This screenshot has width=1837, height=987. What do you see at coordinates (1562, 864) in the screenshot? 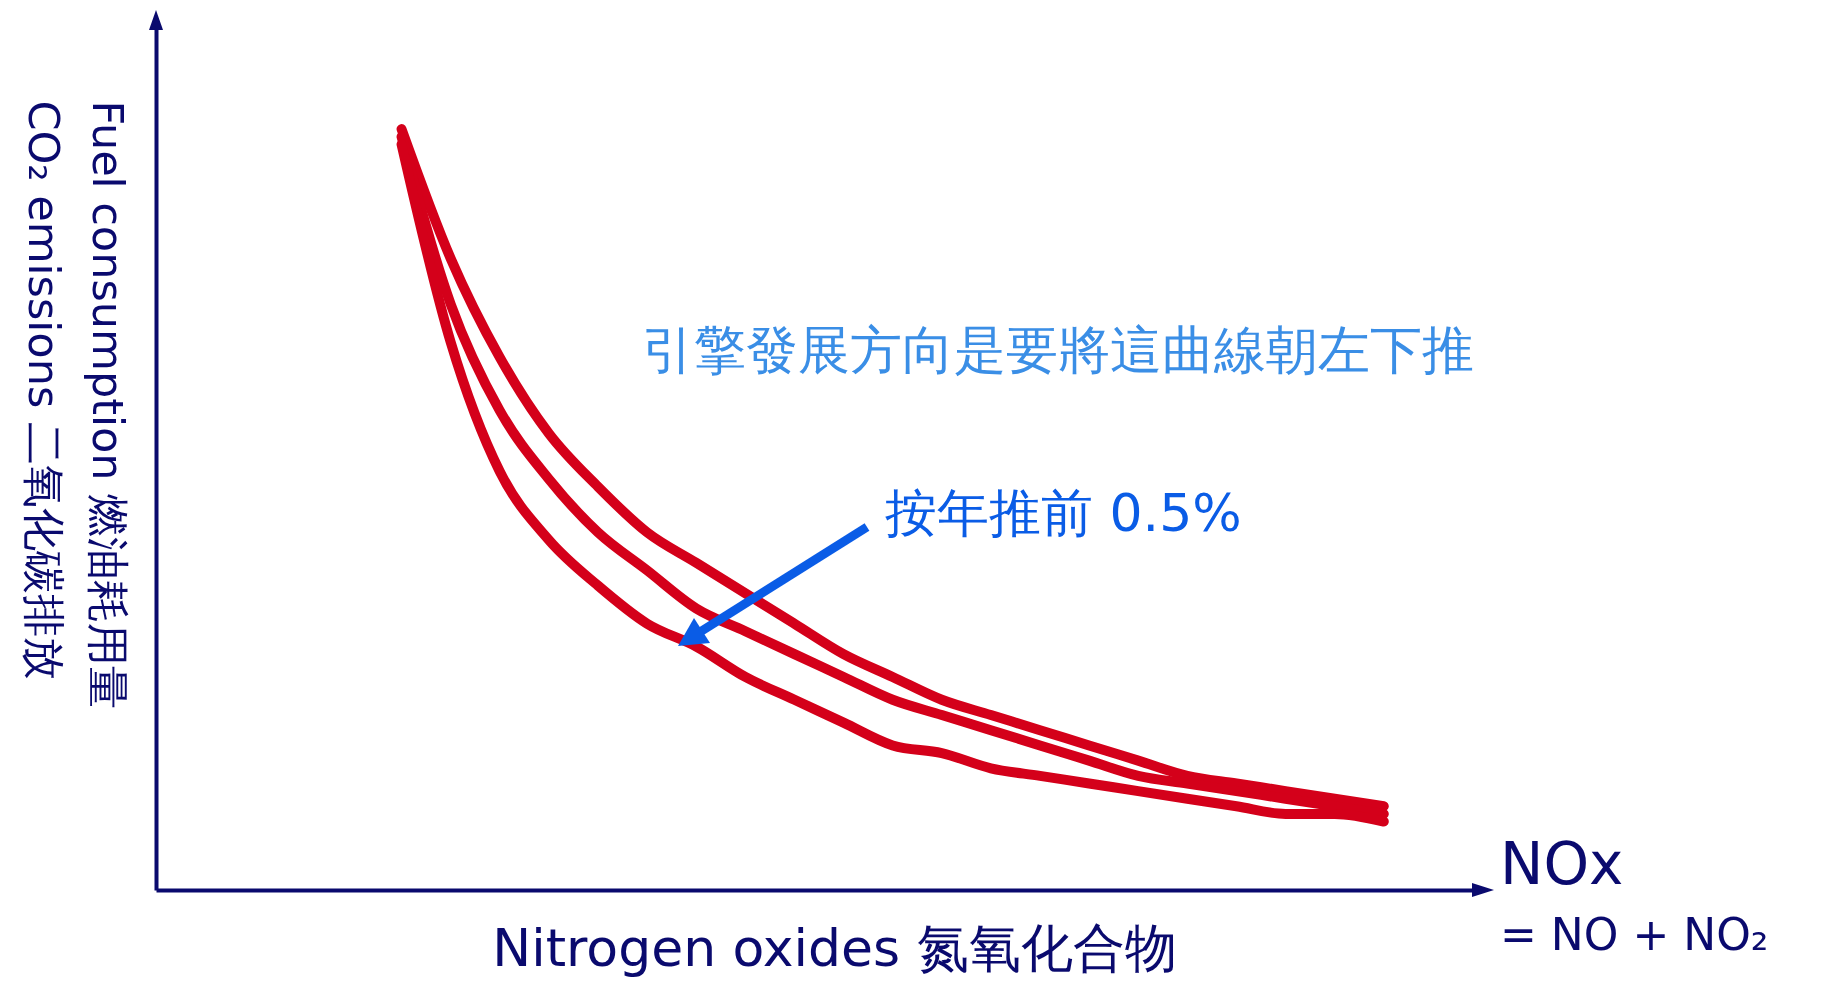
I see `text: NOx` at bounding box center [1562, 864].